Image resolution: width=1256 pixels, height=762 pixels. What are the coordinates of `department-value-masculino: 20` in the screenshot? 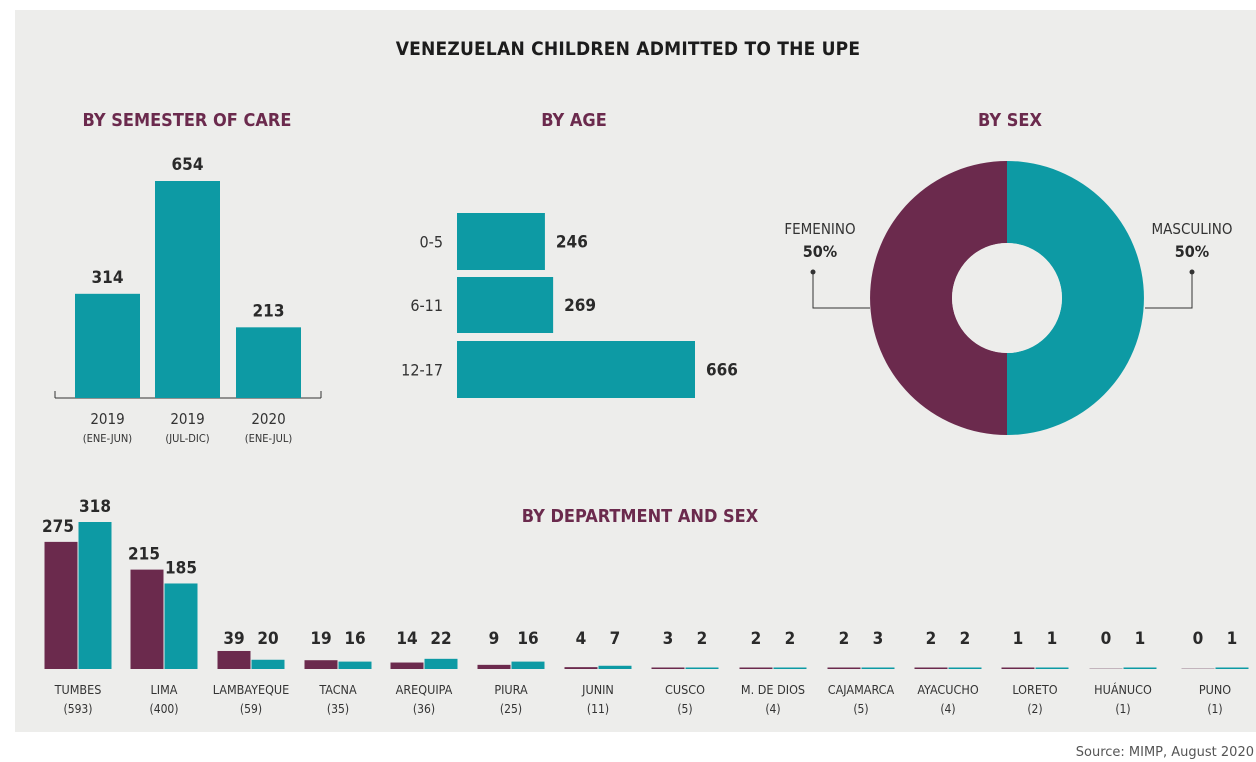 It's located at (267, 639).